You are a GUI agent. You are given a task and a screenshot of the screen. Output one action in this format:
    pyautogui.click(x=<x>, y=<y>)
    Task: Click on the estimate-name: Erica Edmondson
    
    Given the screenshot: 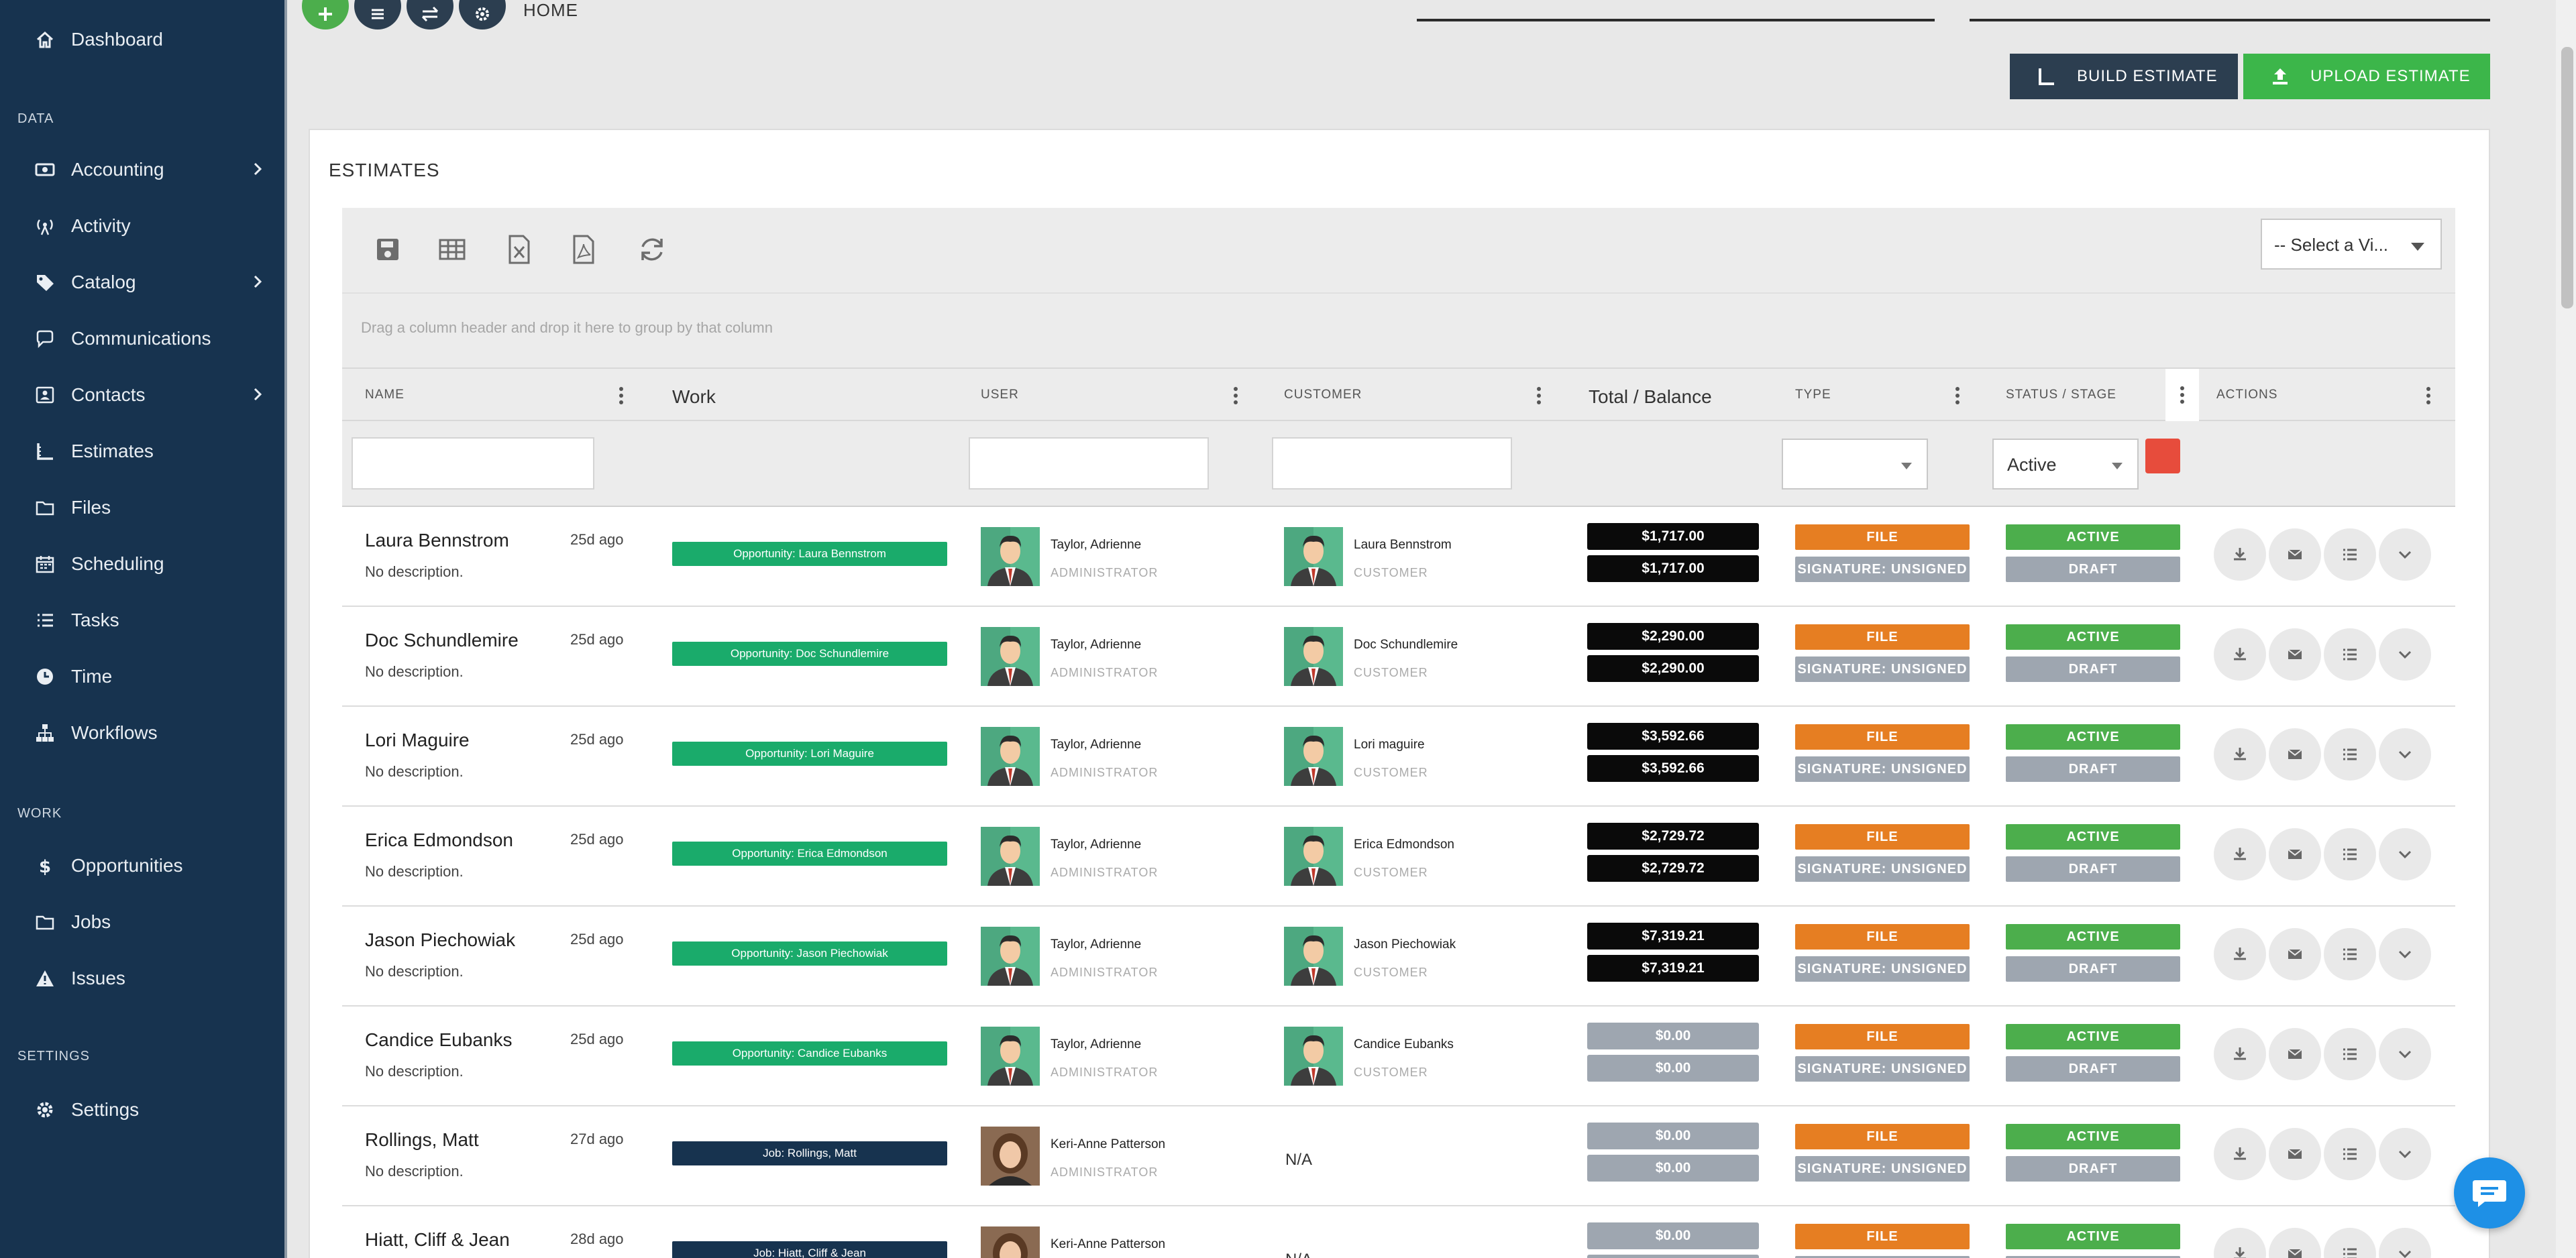 What is the action you would take?
    pyautogui.click(x=439, y=840)
    